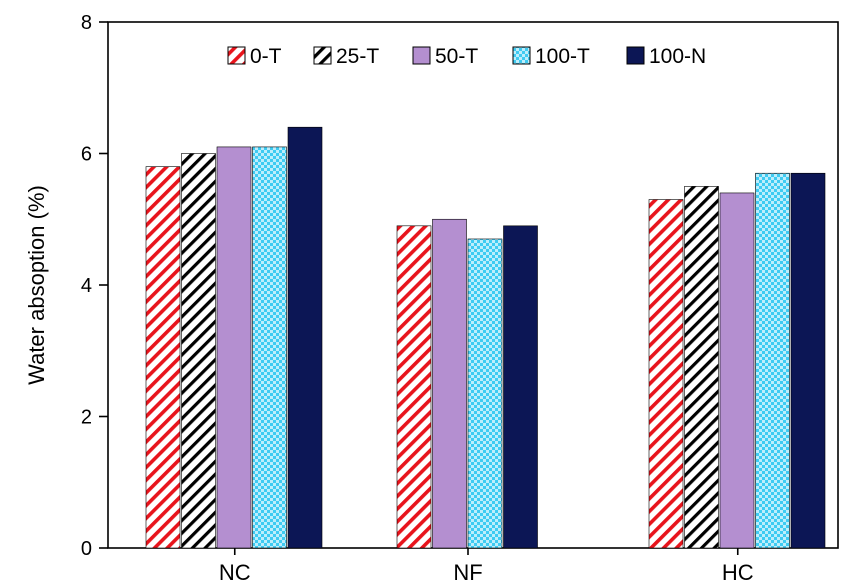 This screenshot has height=588, width=854. Describe the element at coordinates (677, 56) in the screenshot. I see `legend-label: 100-N` at that location.